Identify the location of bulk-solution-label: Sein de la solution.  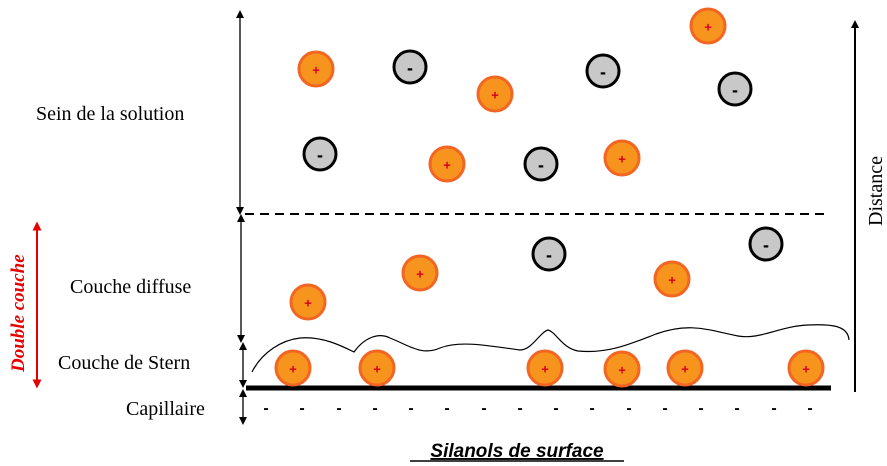
(110, 114).